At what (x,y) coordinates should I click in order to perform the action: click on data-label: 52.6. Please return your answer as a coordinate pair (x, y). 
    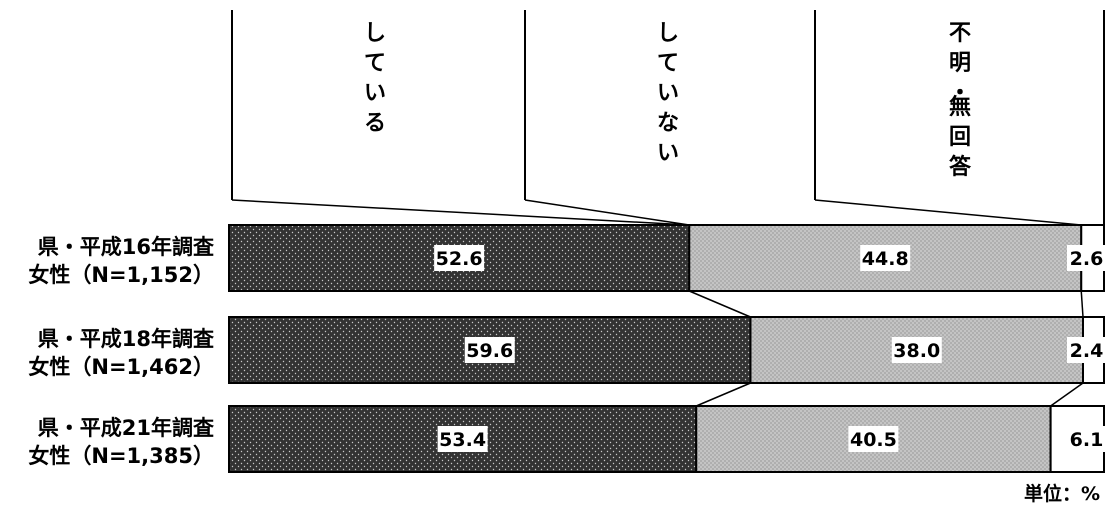
    Looking at the image, I should click on (459, 259).